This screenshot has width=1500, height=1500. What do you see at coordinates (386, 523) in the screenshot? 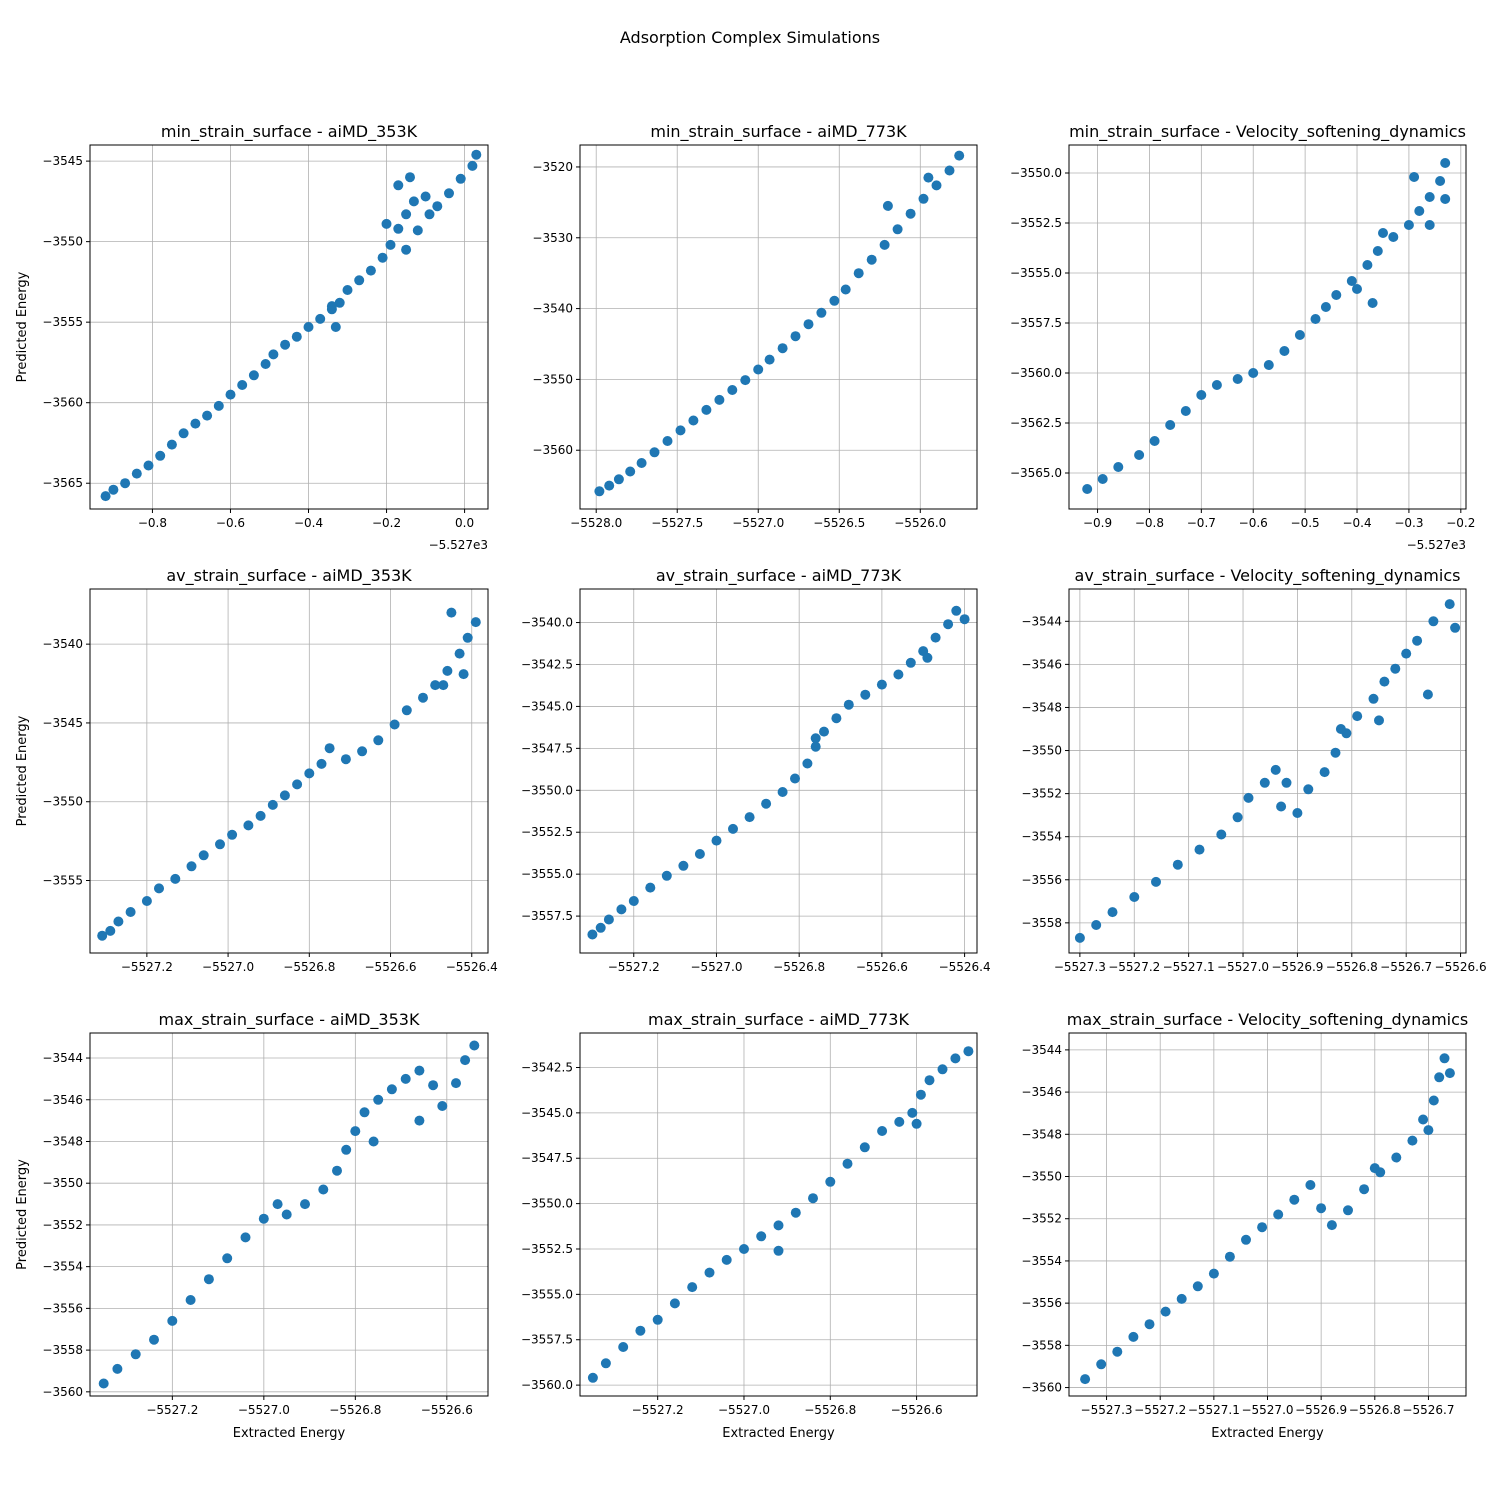
I see `x-tick-label: −0.2` at bounding box center [386, 523].